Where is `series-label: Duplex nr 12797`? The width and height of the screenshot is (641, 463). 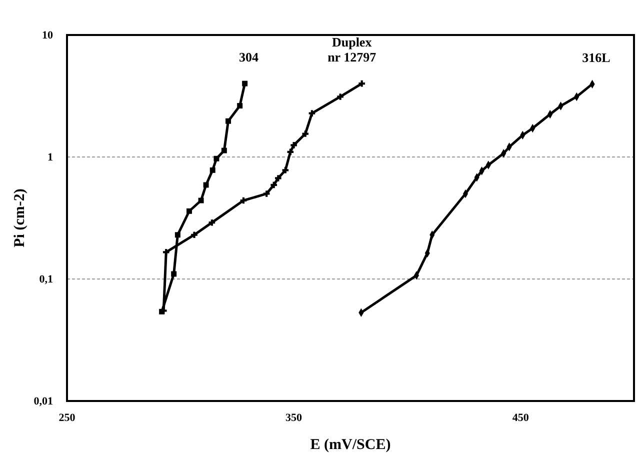 series-label: Duplex nr 12797 is located at coordinates (352, 49).